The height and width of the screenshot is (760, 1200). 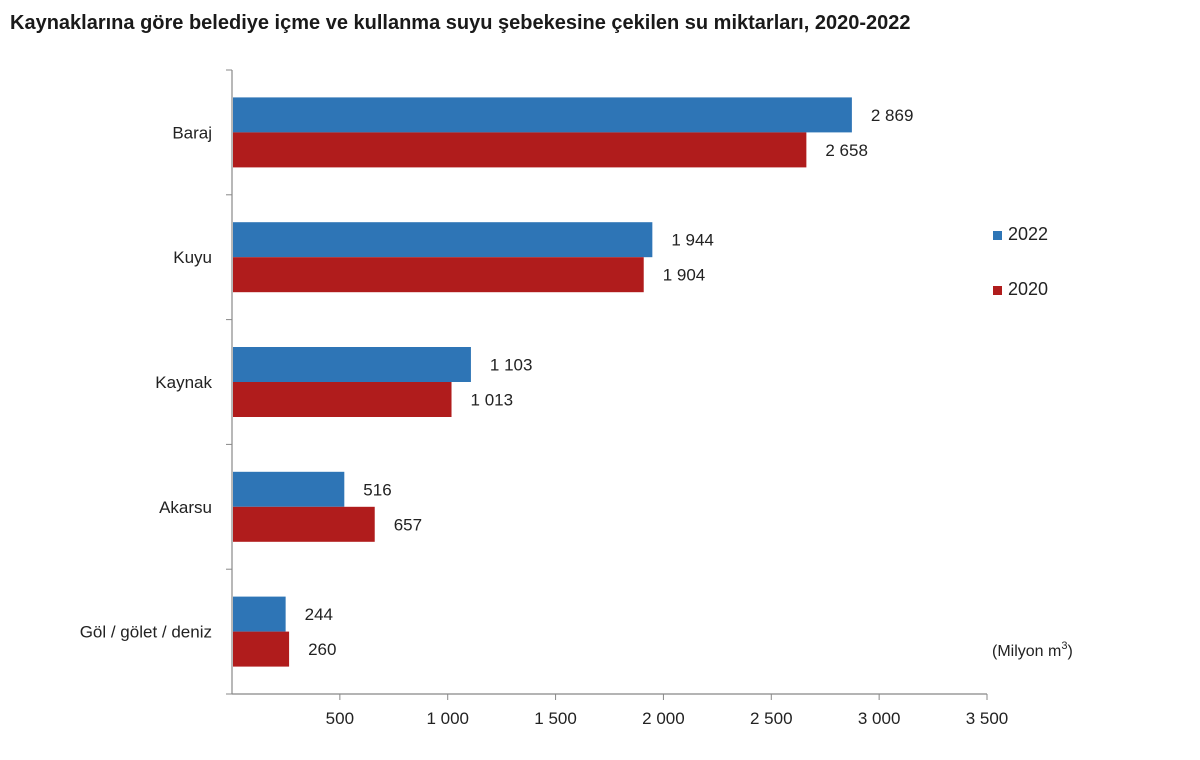 I want to click on chart-legend: 2022 2020, so click(x=1020, y=261).